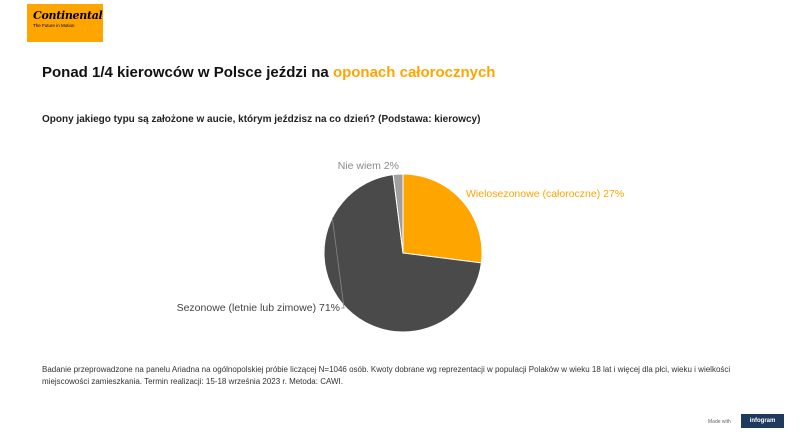 The width and height of the screenshot is (800, 435). I want to click on made-with-text: Made with, so click(719, 422).